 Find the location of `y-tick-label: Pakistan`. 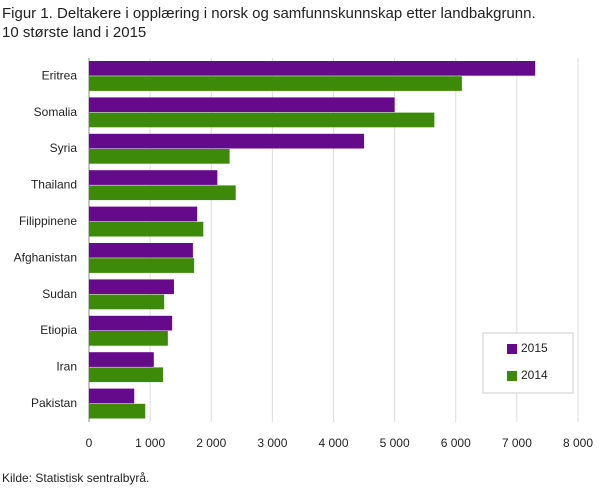

y-tick-label: Pakistan is located at coordinates (54, 403).